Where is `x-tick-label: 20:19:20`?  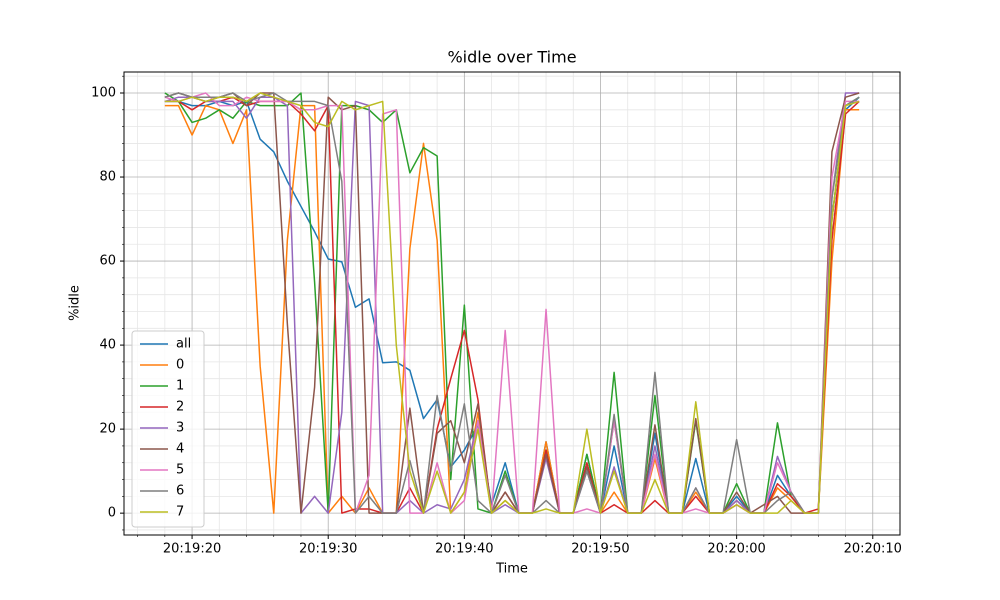
x-tick-label: 20:19:20 is located at coordinates (192, 549).